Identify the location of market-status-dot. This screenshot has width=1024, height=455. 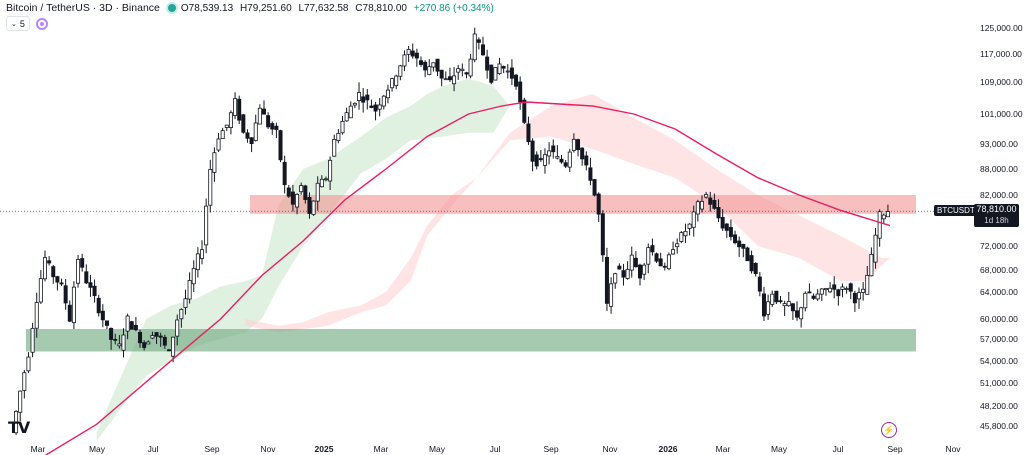
(171, 8).